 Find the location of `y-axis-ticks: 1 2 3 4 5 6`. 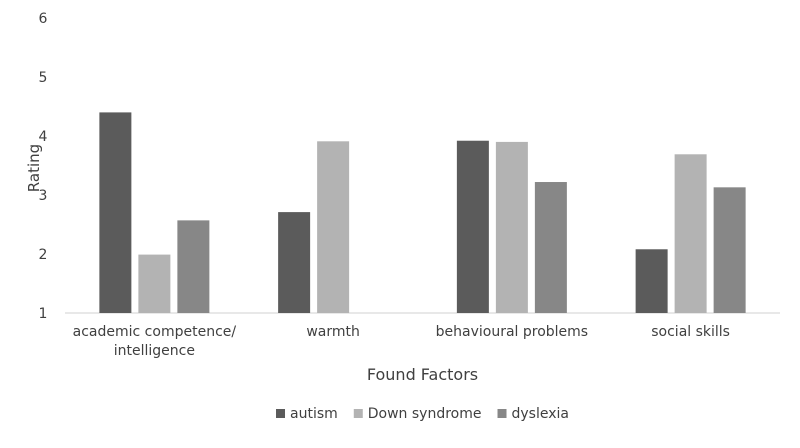

y-axis-ticks: 1 2 3 4 5 6 is located at coordinates (43, 166).